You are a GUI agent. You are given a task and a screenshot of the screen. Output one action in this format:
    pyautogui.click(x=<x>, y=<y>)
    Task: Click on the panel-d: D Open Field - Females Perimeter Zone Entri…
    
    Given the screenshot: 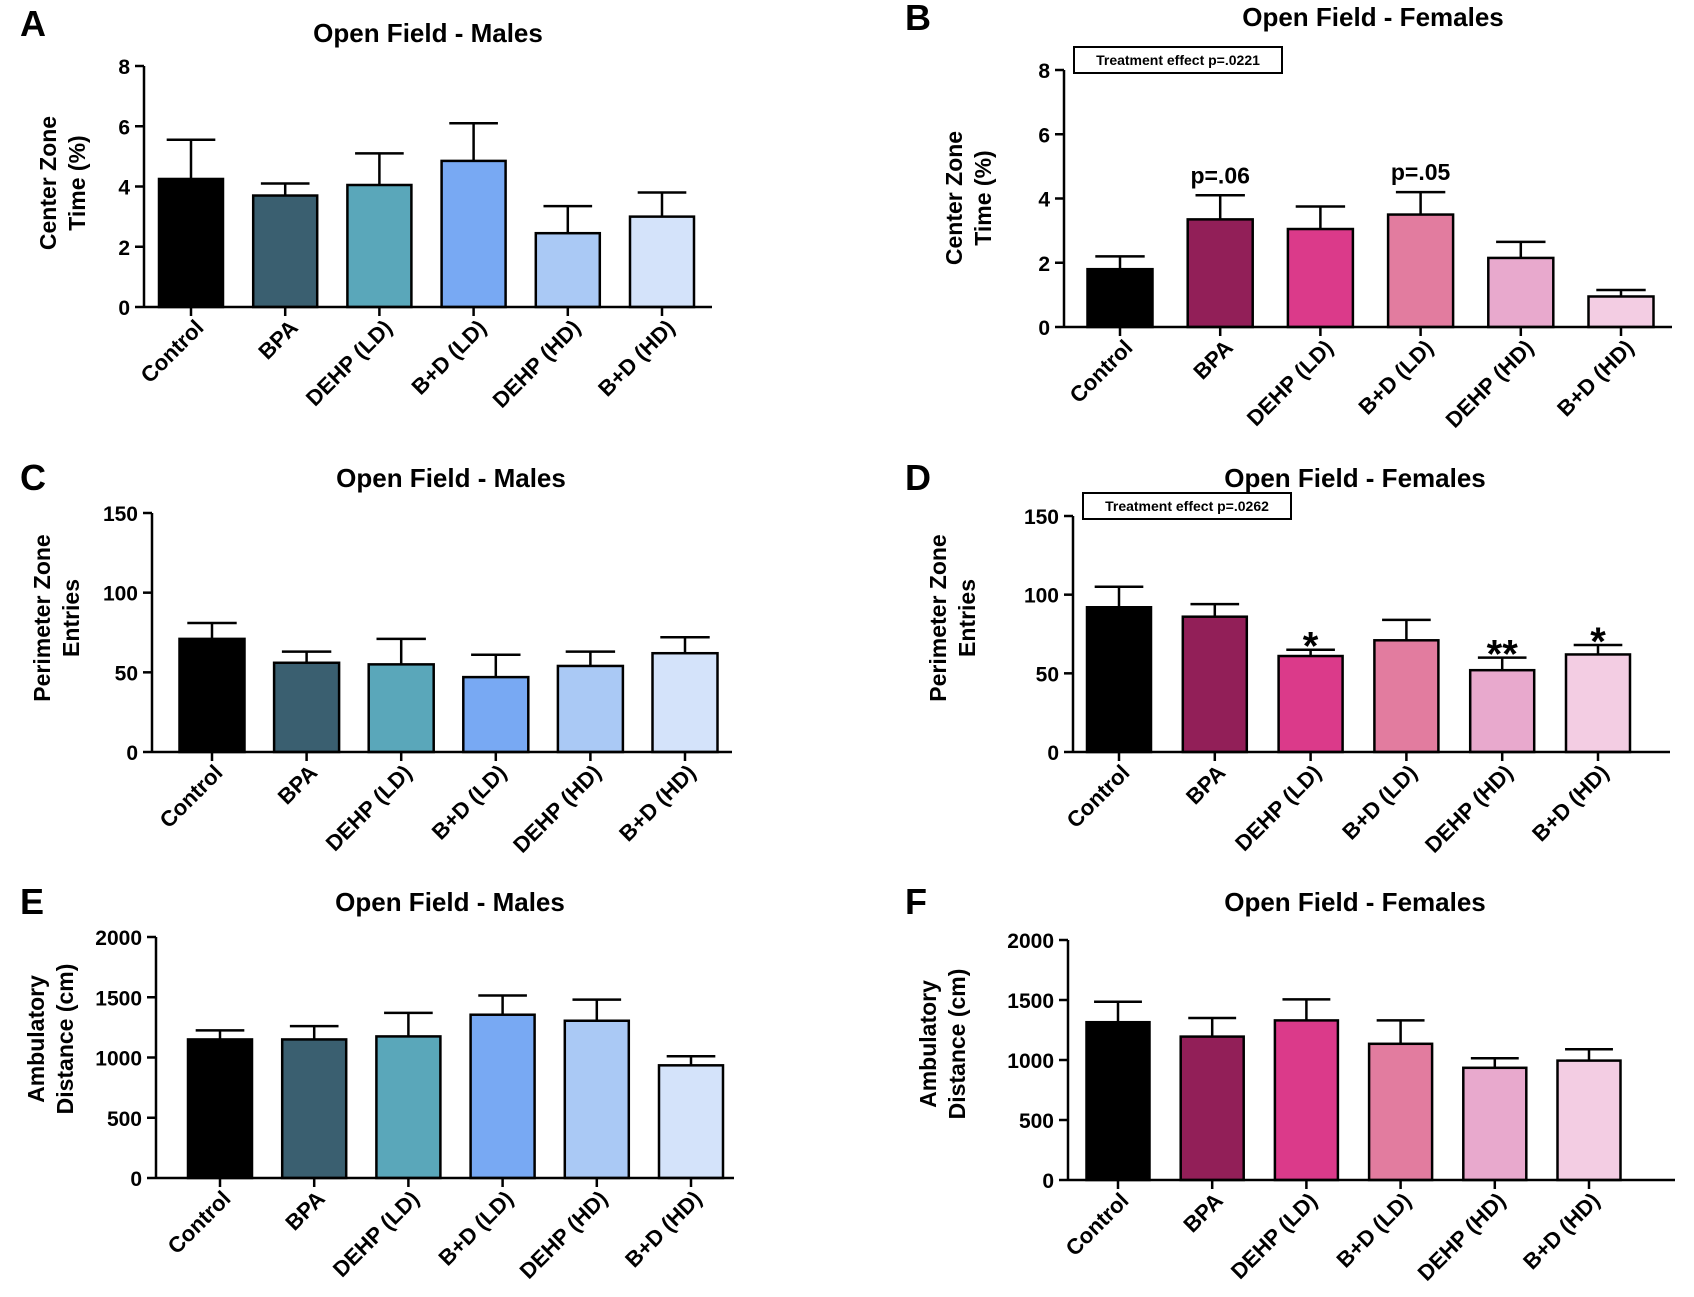 What is the action you would take?
    pyautogui.click(x=1287, y=657)
    